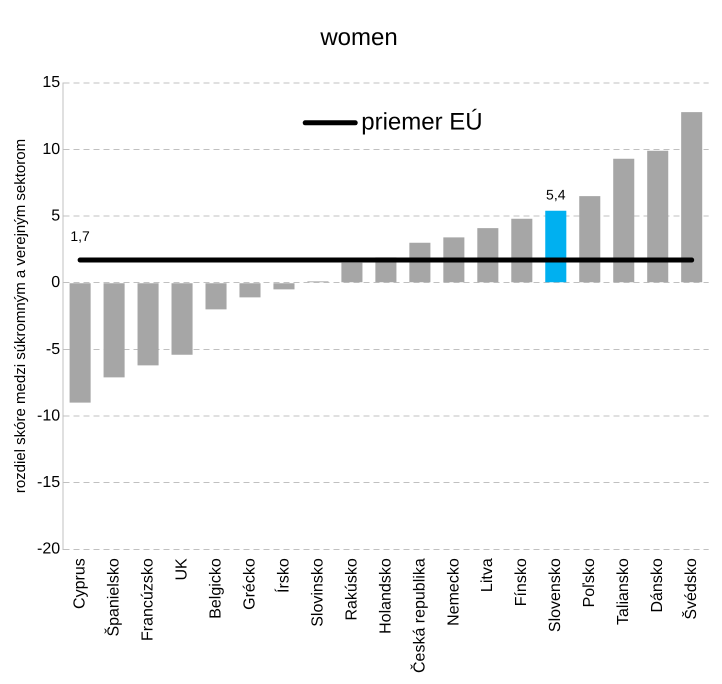  What do you see at coordinates (21, 316) in the screenshot?
I see `y-axis-title: rozdiel skóre medzi súkromným a verejným sektorom` at bounding box center [21, 316].